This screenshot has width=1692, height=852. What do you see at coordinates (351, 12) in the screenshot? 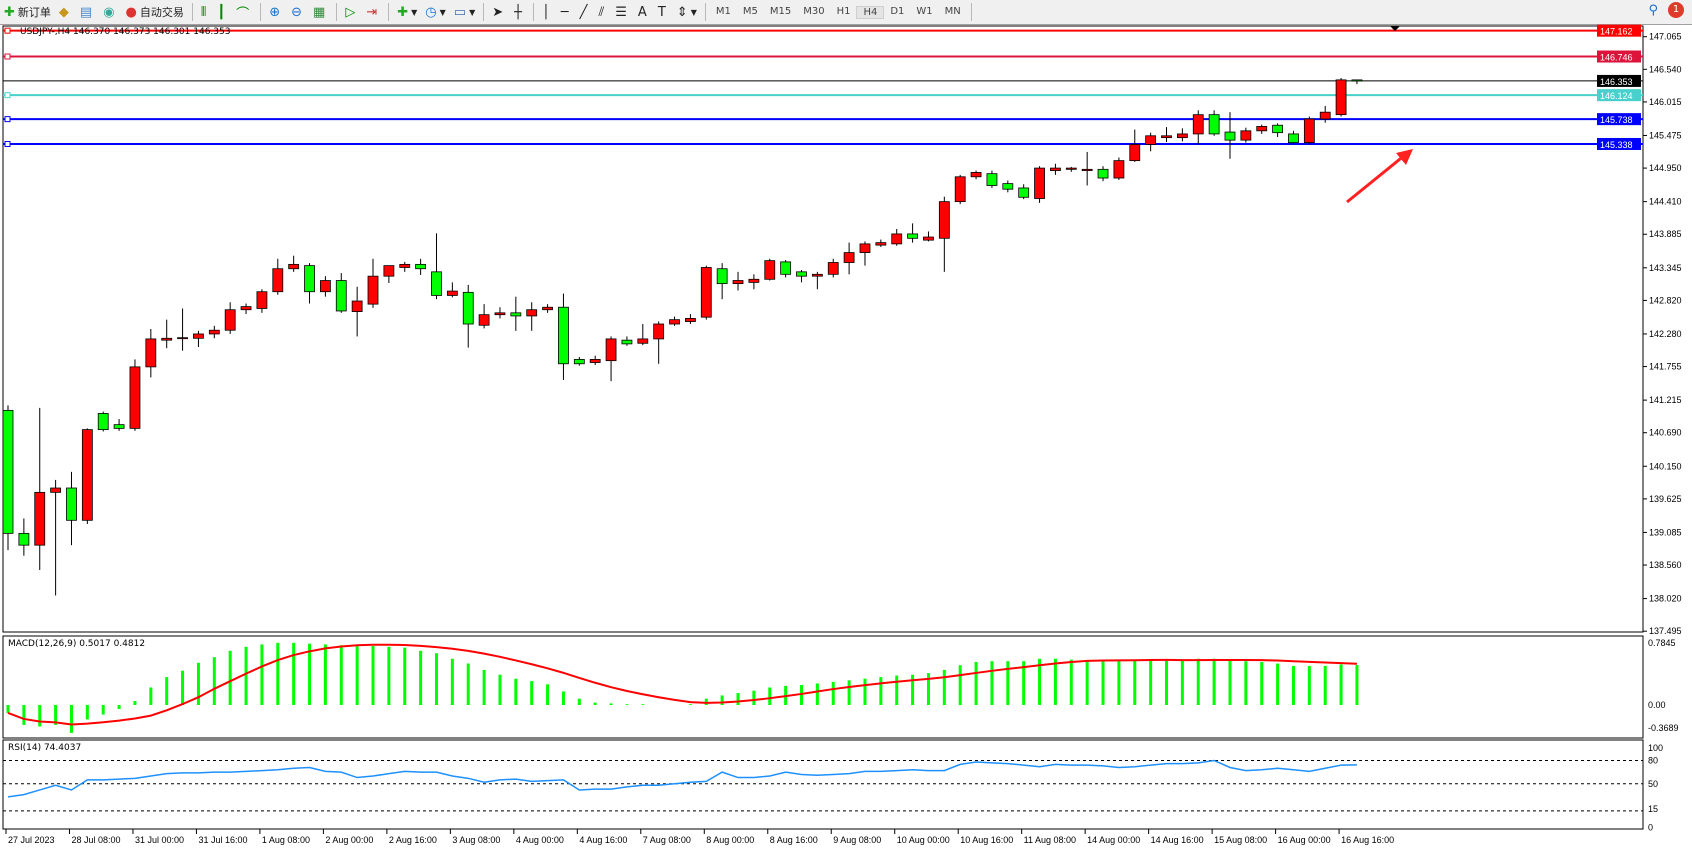
I see `autoscroll-button: ▷` at bounding box center [351, 12].